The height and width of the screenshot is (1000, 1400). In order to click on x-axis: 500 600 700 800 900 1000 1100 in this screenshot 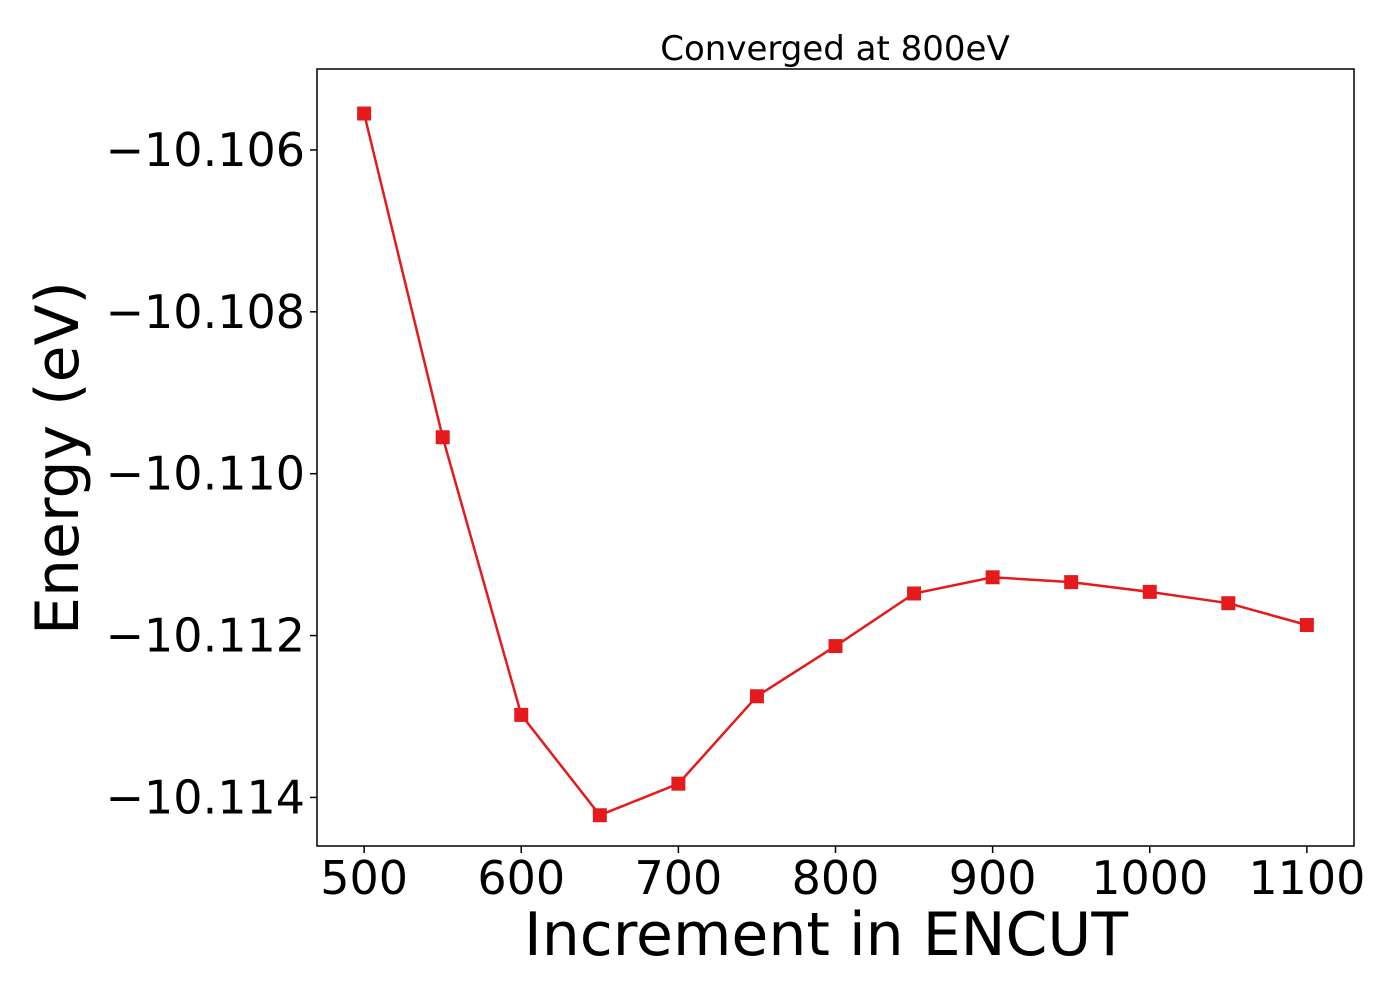, I will do `click(842, 875)`.